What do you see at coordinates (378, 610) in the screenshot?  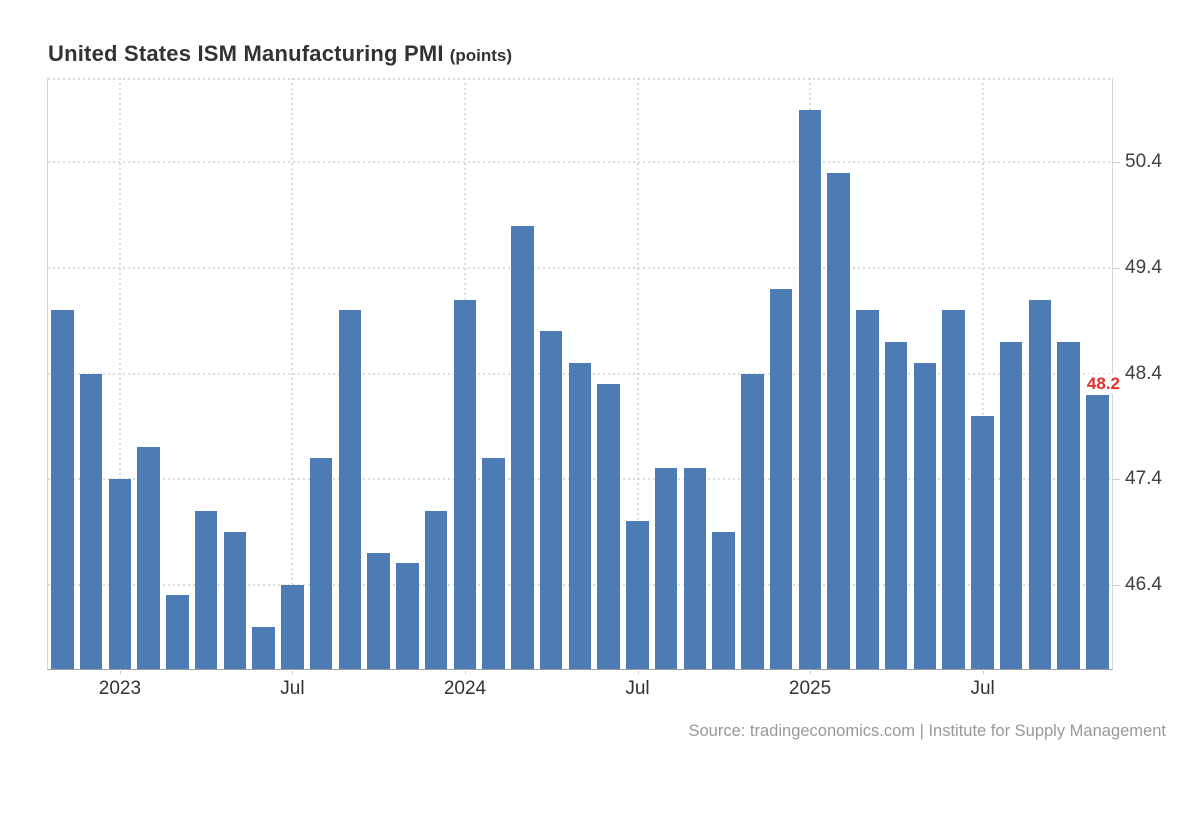 I see `bar-oct-2023` at bounding box center [378, 610].